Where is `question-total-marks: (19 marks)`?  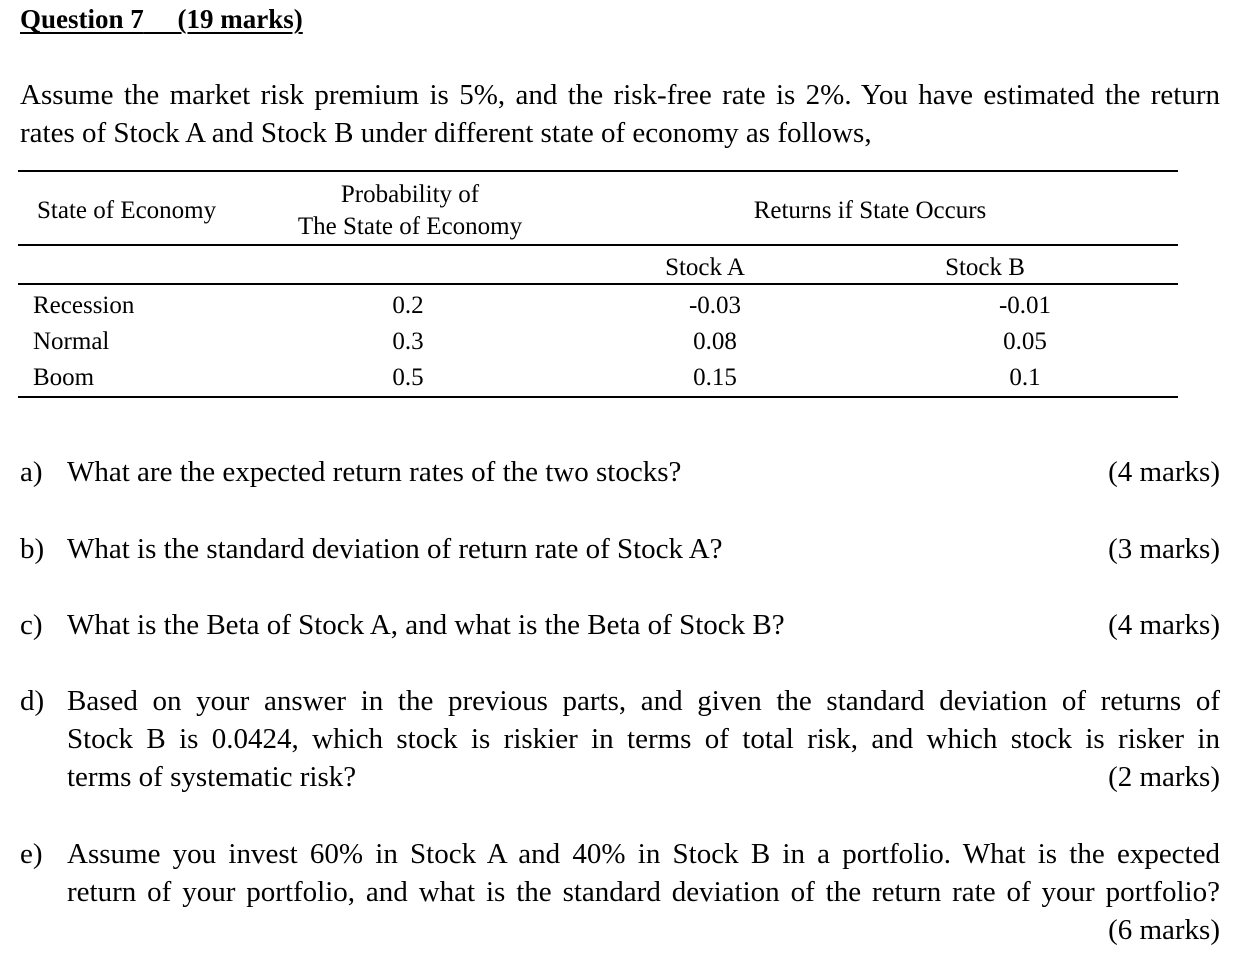
question-total-marks: (19 marks) is located at coordinates (240, 19).